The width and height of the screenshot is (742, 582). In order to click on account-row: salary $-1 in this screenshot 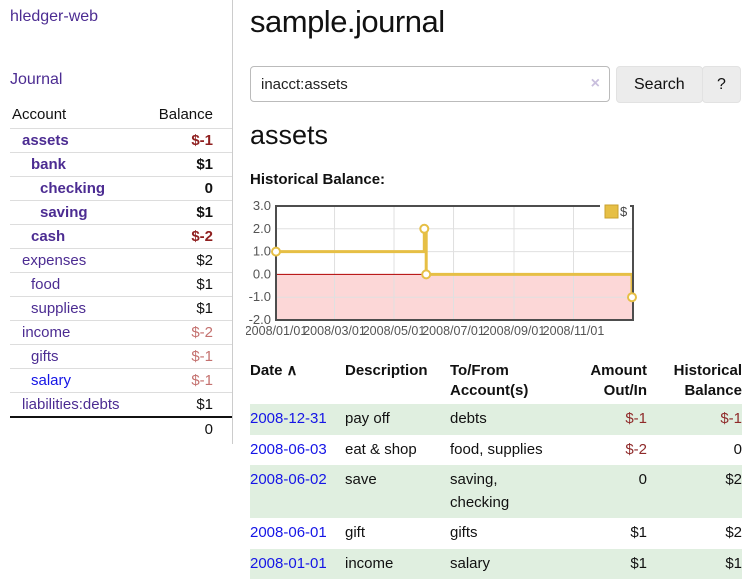, I will do `click(121, 380)`.